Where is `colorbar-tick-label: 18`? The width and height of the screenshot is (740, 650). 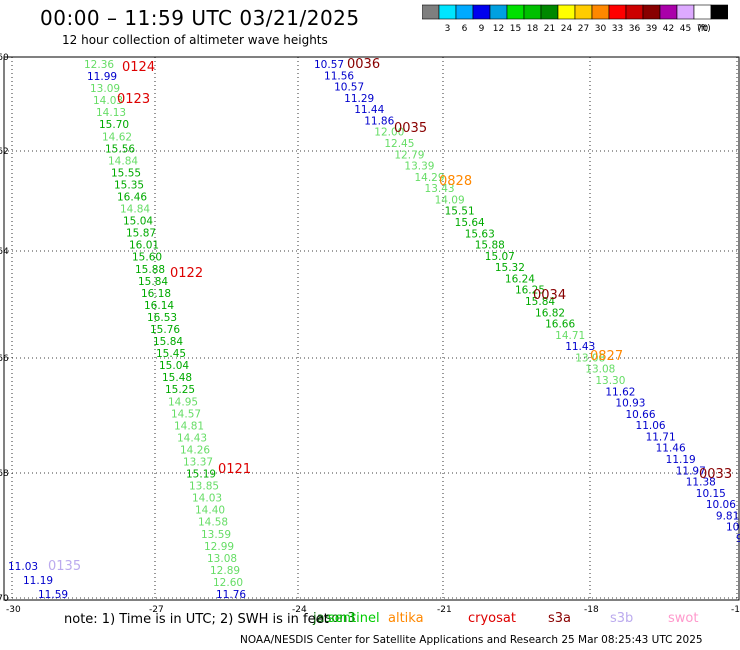 colorbar-tick-label: 18 is located at coordinates (533, 29).